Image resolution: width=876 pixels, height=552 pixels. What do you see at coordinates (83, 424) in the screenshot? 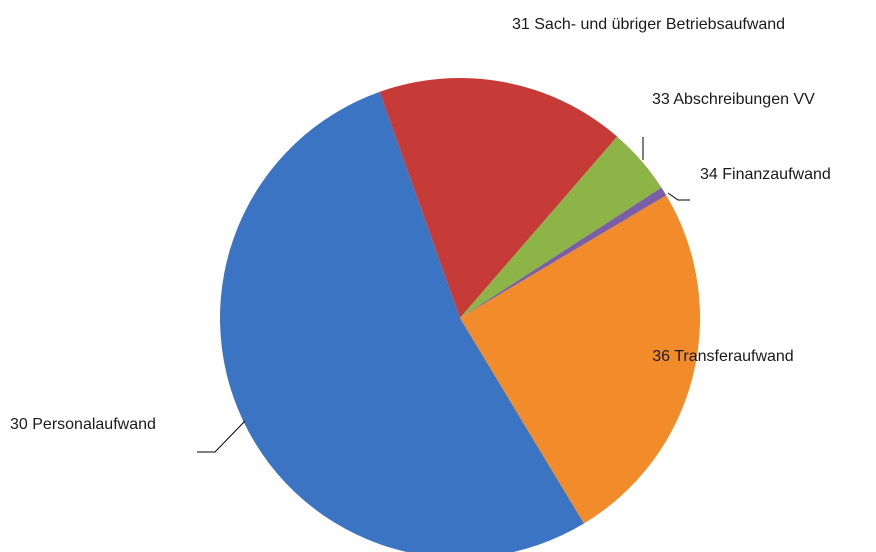
I see `slice-label: 30 Personalaufwand` at bounding box center [83, 424].